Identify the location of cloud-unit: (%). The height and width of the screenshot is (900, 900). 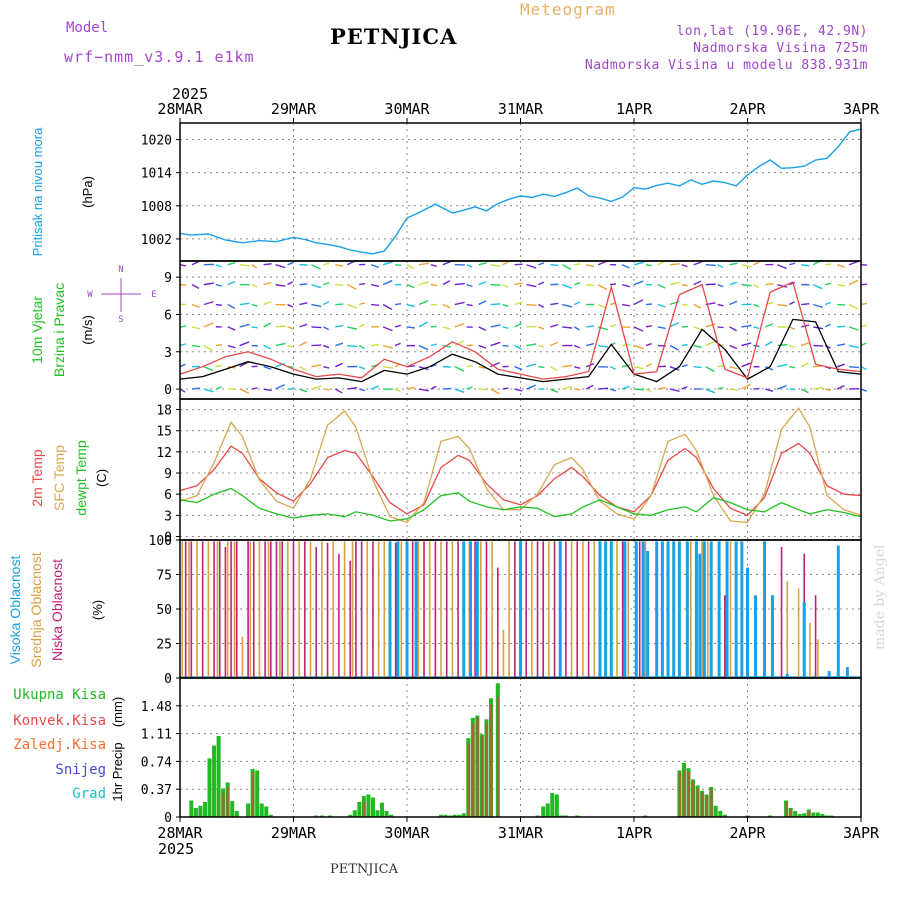
(97, 610).